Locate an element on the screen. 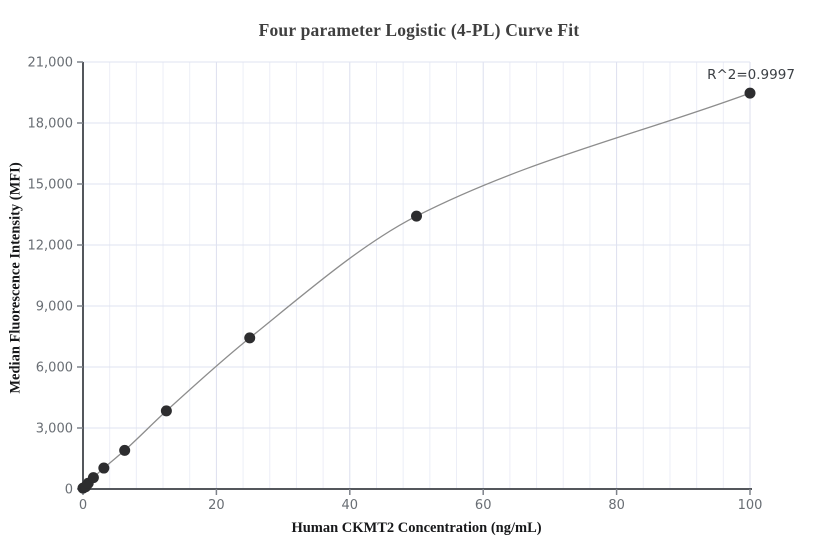 The image size is (832, 560). x-axis-title: Human CKMT2 Concentration (ng/mL) is located at coordinates (416, 528).